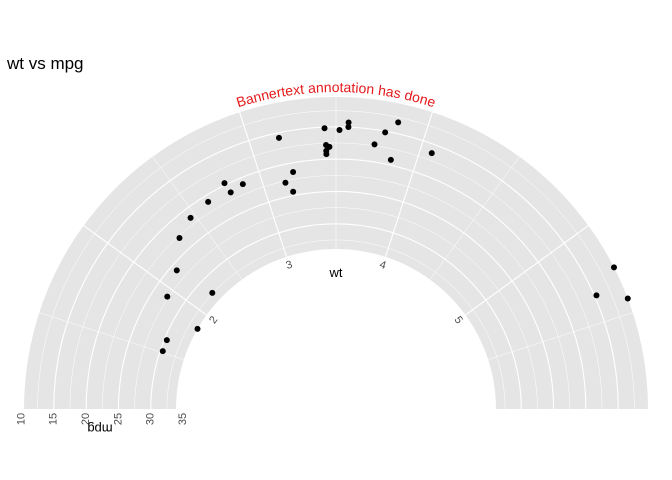 This screenshot has height=480, width=672. What do you see at coordinates (86, 419) in the screenshot?
I see `y-tick-label: 20` at bounding box center [86, 419].